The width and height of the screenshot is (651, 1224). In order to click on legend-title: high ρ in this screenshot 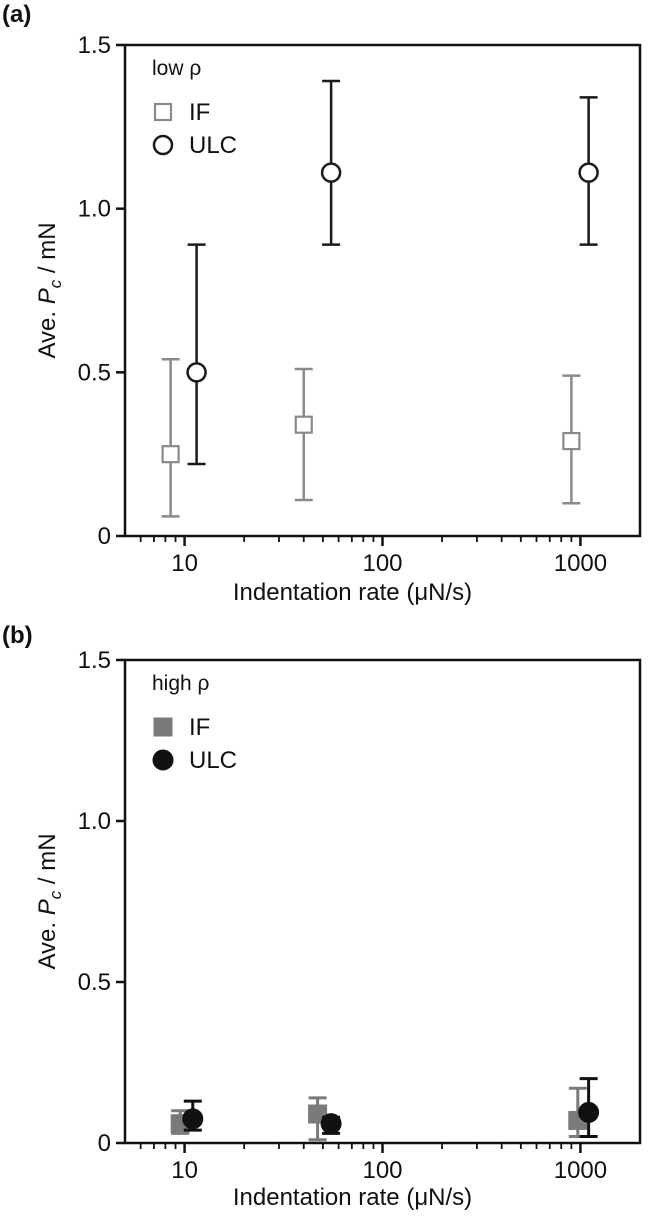, I will do `click(181, 683)`.